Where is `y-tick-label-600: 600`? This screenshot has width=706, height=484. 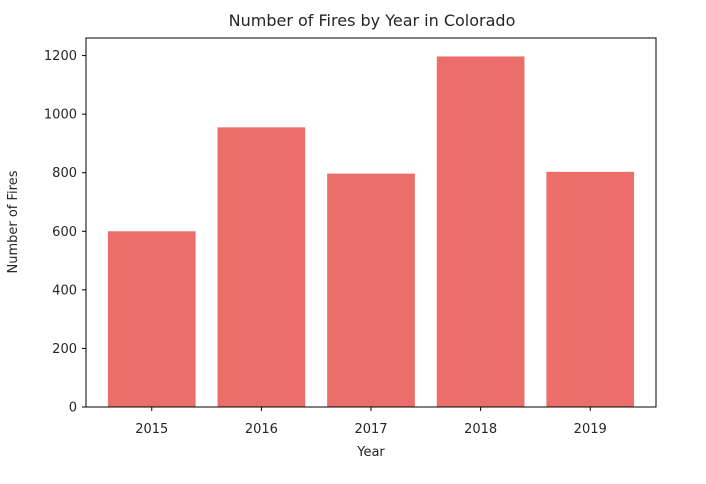
y-tick-label-600: 600 is located at coordinates (64, 232).